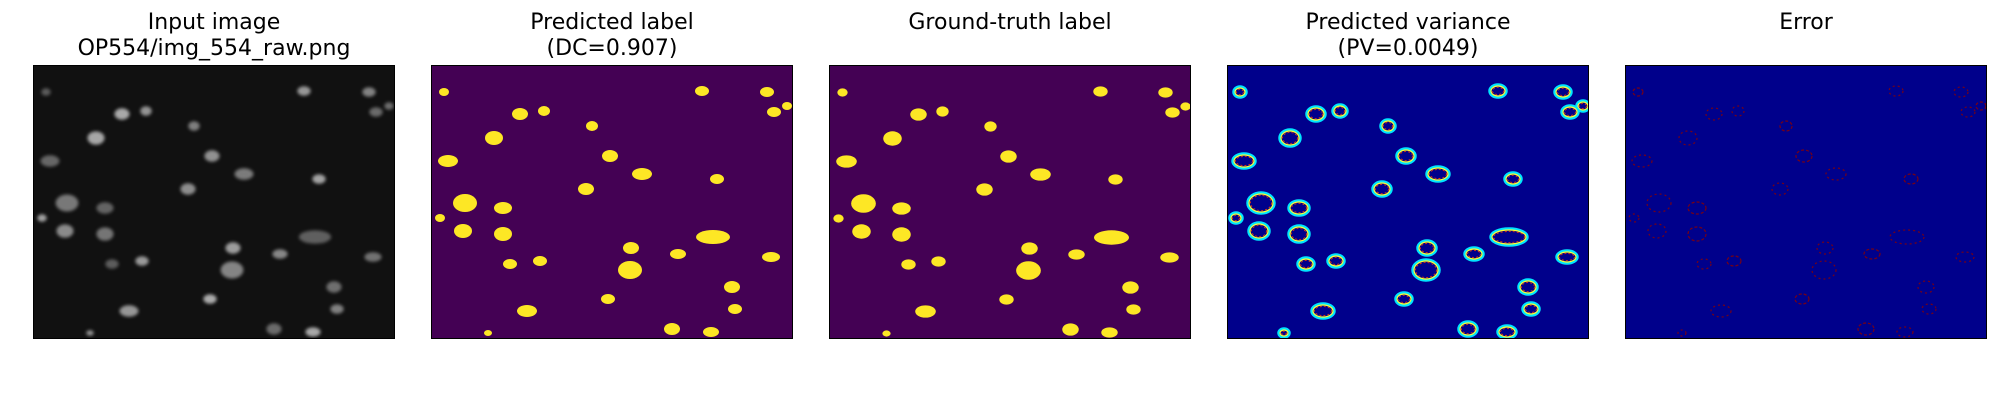  I want to click on panel-title: Predicted variance (PV=0.0049), so click(1408, 36).